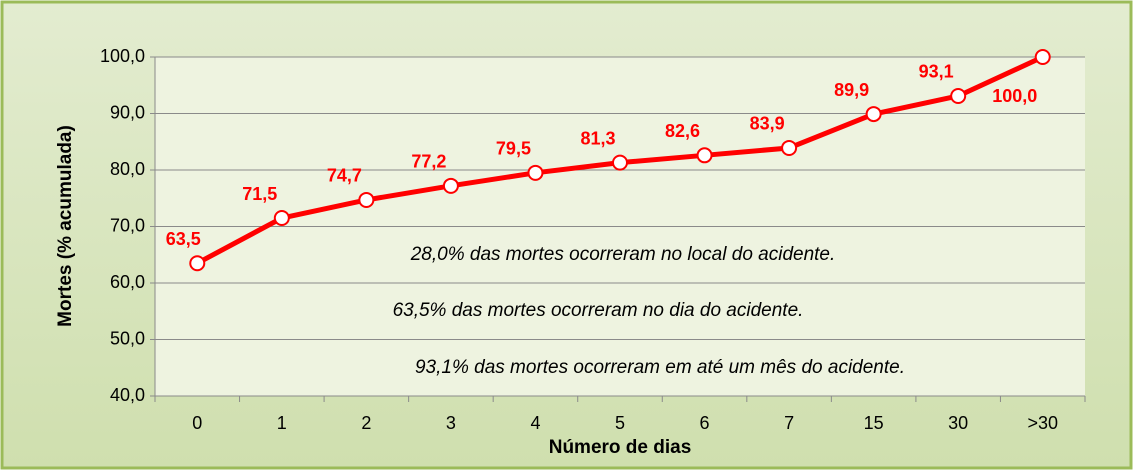 This screenshot has width=1133, height=470. Describe the element at coordinates (1014, 96) in the screenshot. I see `data-label: 100,0` at that location.